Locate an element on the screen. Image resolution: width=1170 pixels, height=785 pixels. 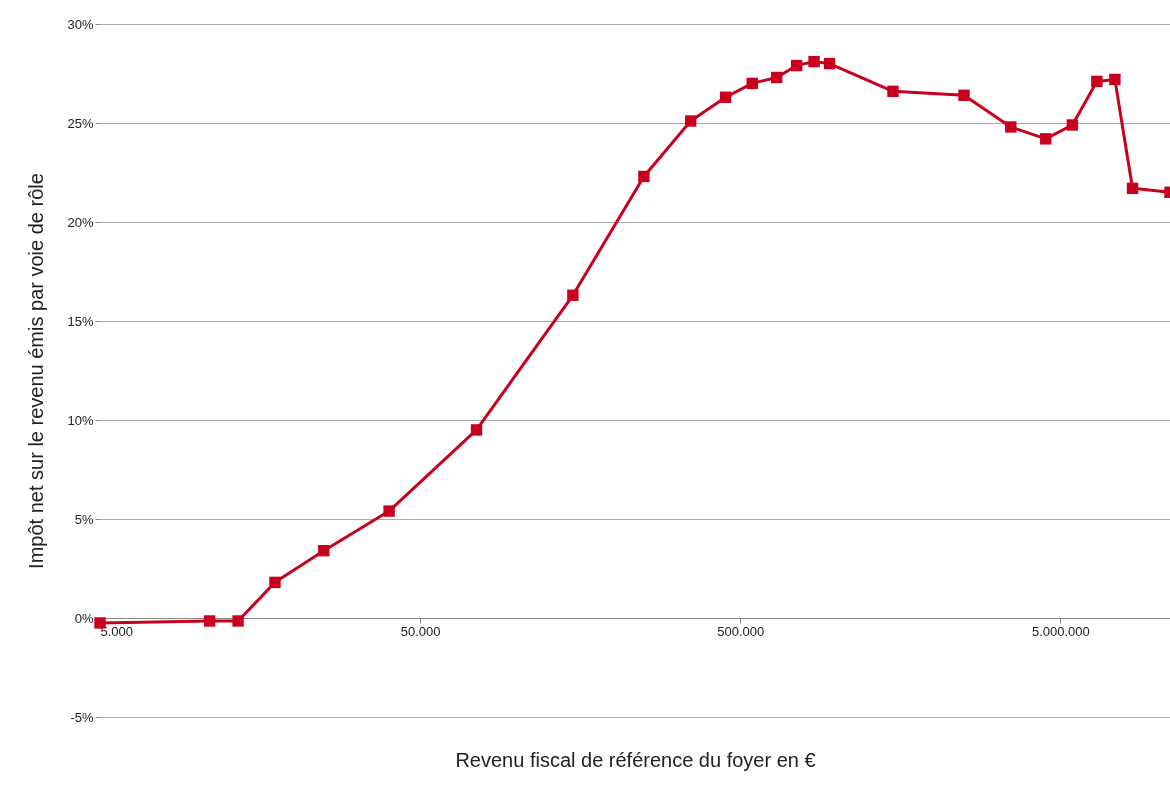
x-axis-title: Revenu fiscal de référence du foyer en € is located at coordinates (635, 759).